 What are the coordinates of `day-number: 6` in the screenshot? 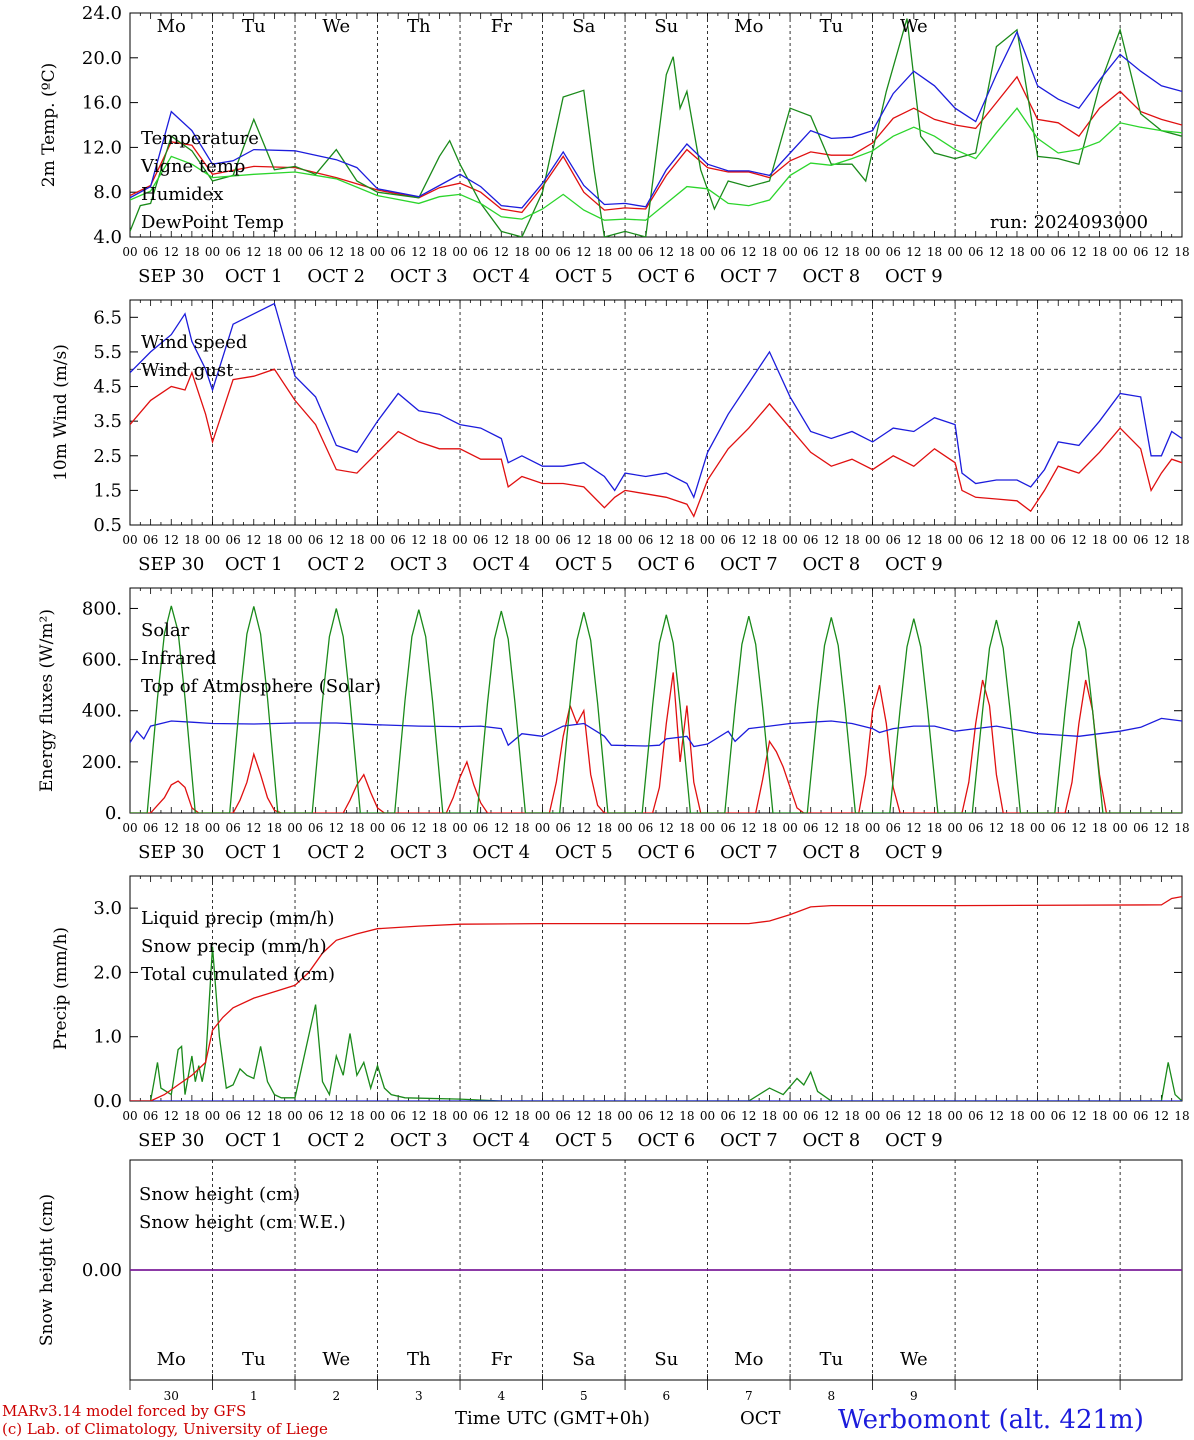 It's located at (666, 1396).